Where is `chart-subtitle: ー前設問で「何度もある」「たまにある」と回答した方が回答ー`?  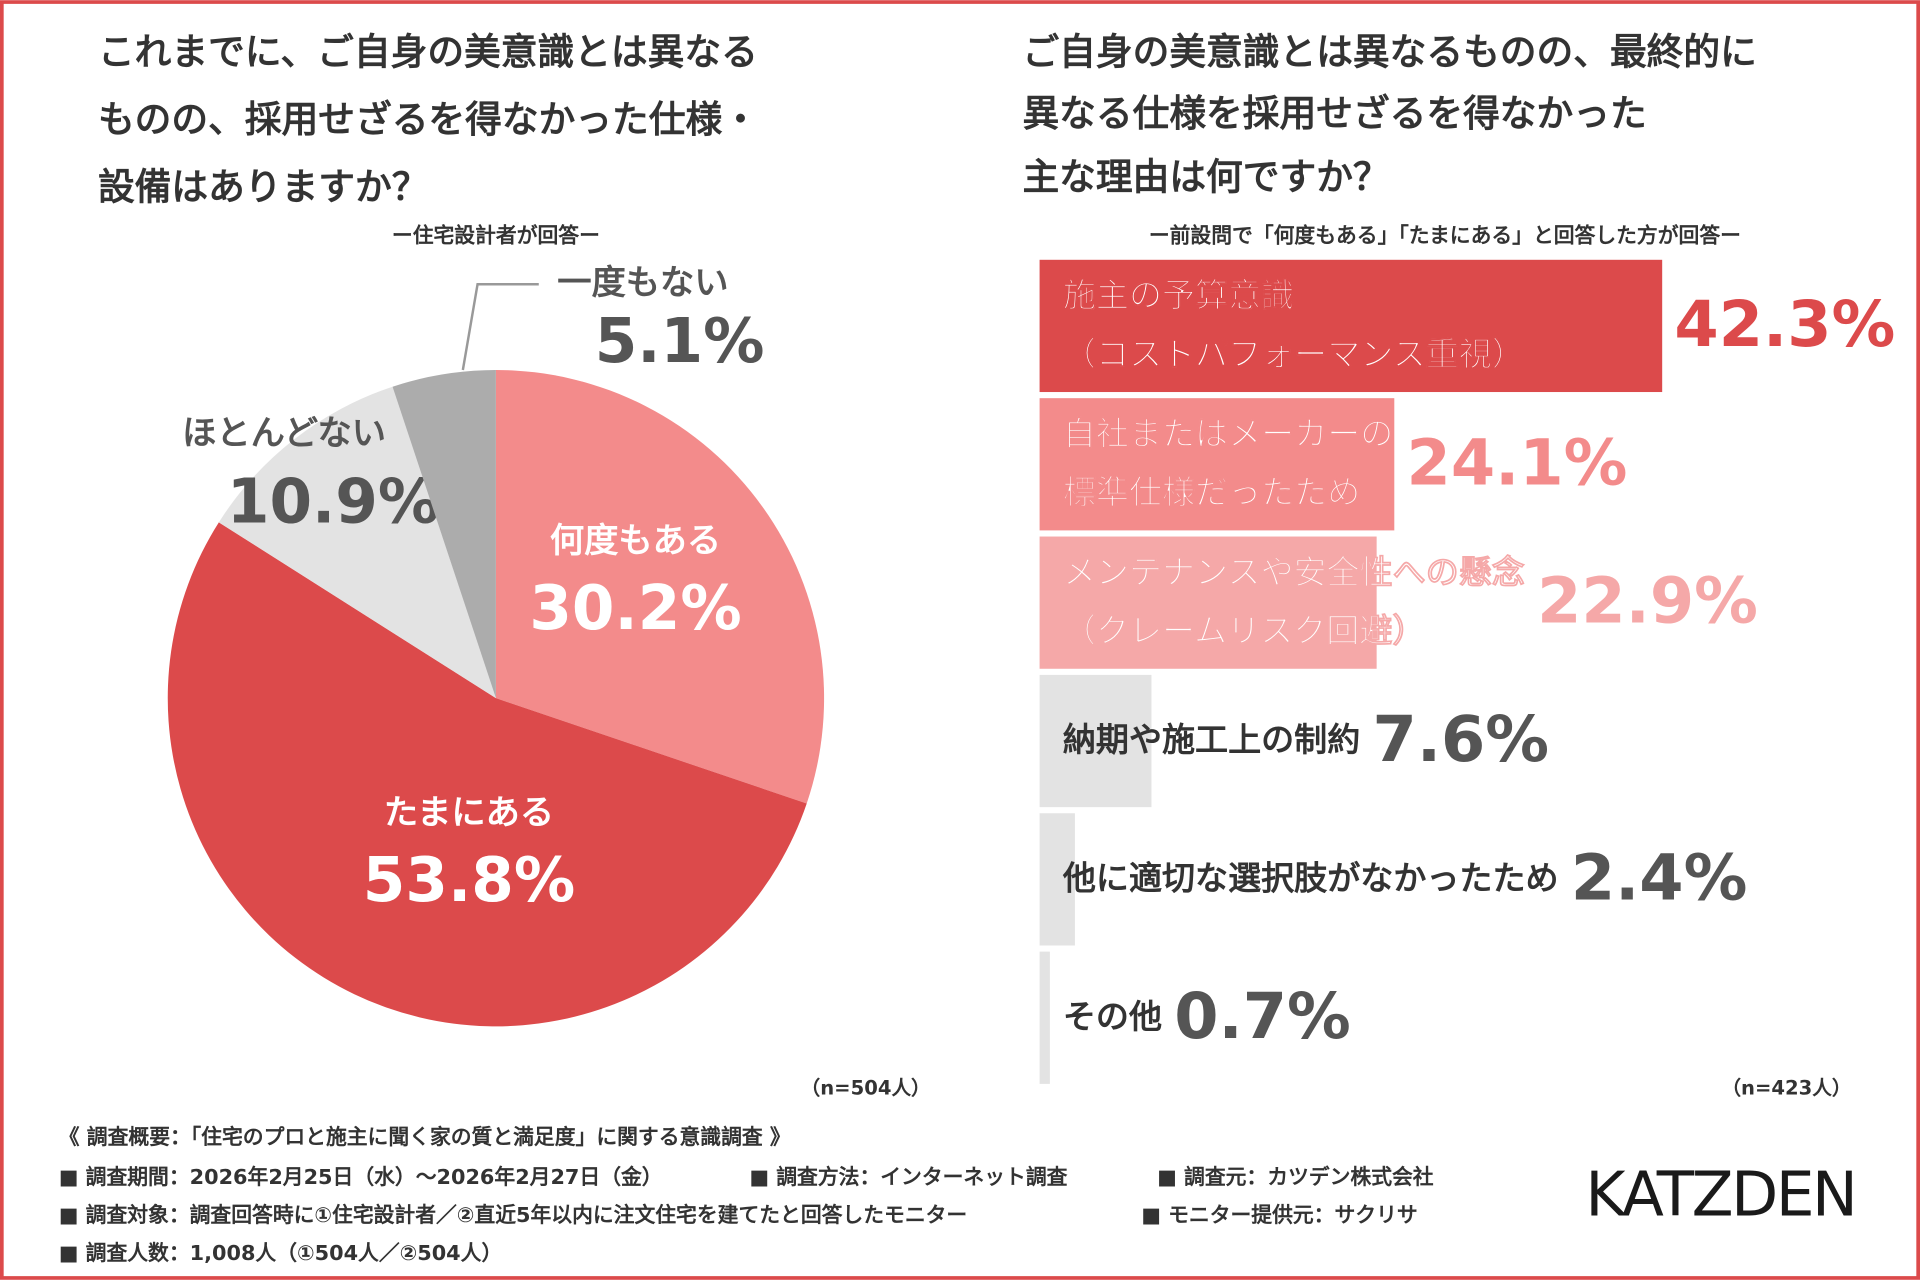 chart-subtitle: ー前設問で「何度もある」「たまにある」と回答した方が回答ー is located at coordinates (1445, 236).